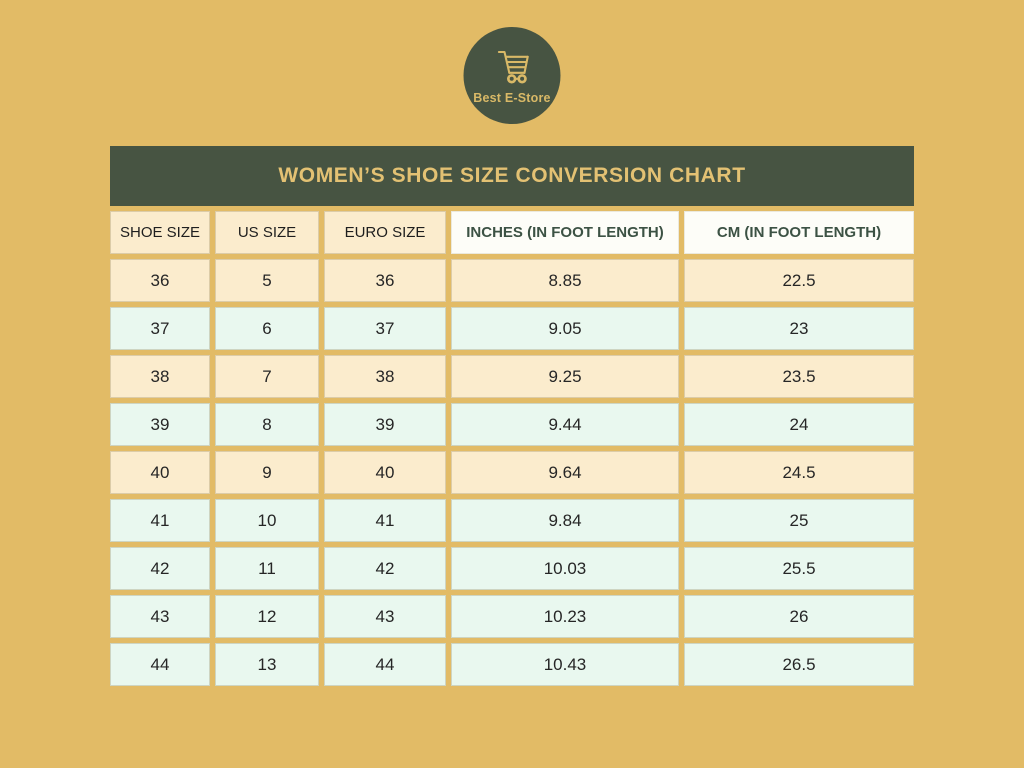 Image resolution: width=1024 pixels, height=768 pixels. What do you see at coordinates (565, 568) in the screenshot?
I see `table-cell: 10.03` at bounding box center [565, 568].